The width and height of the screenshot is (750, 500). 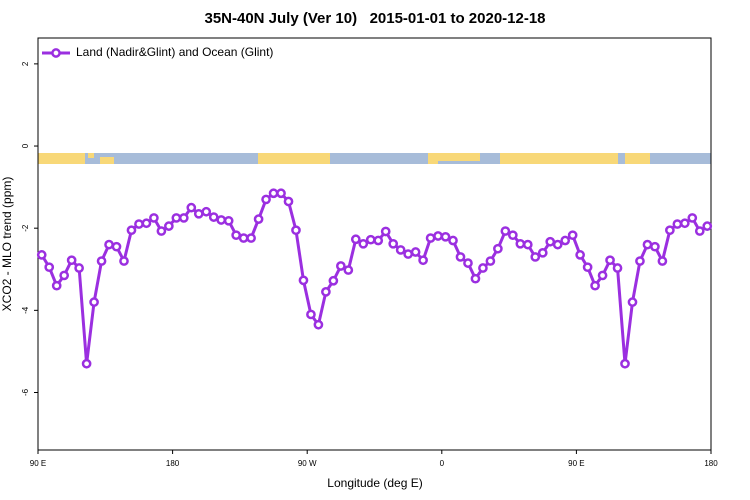 What do you see at coordinates (442, 463) in the screenshot?
I see `x-tick-label: 0` at bounding box center [442, 463].